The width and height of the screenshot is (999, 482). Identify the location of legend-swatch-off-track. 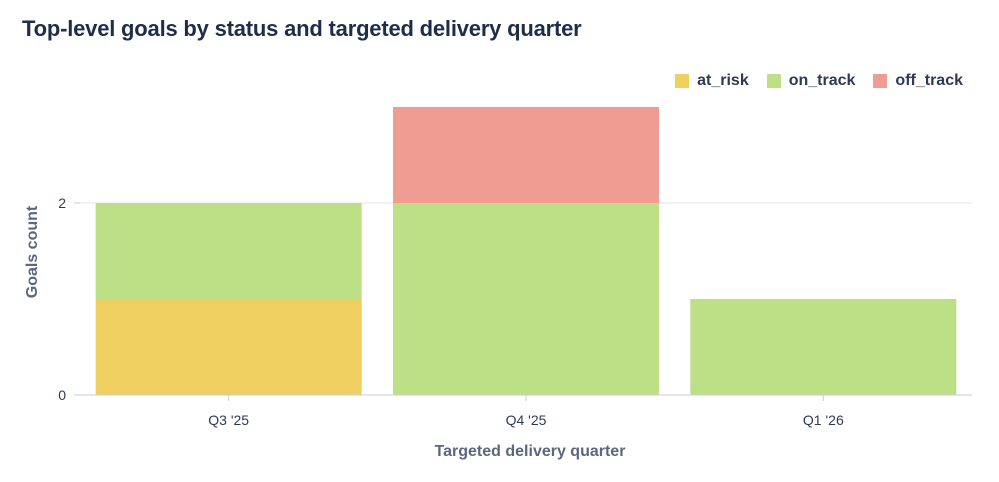
(880, 81).